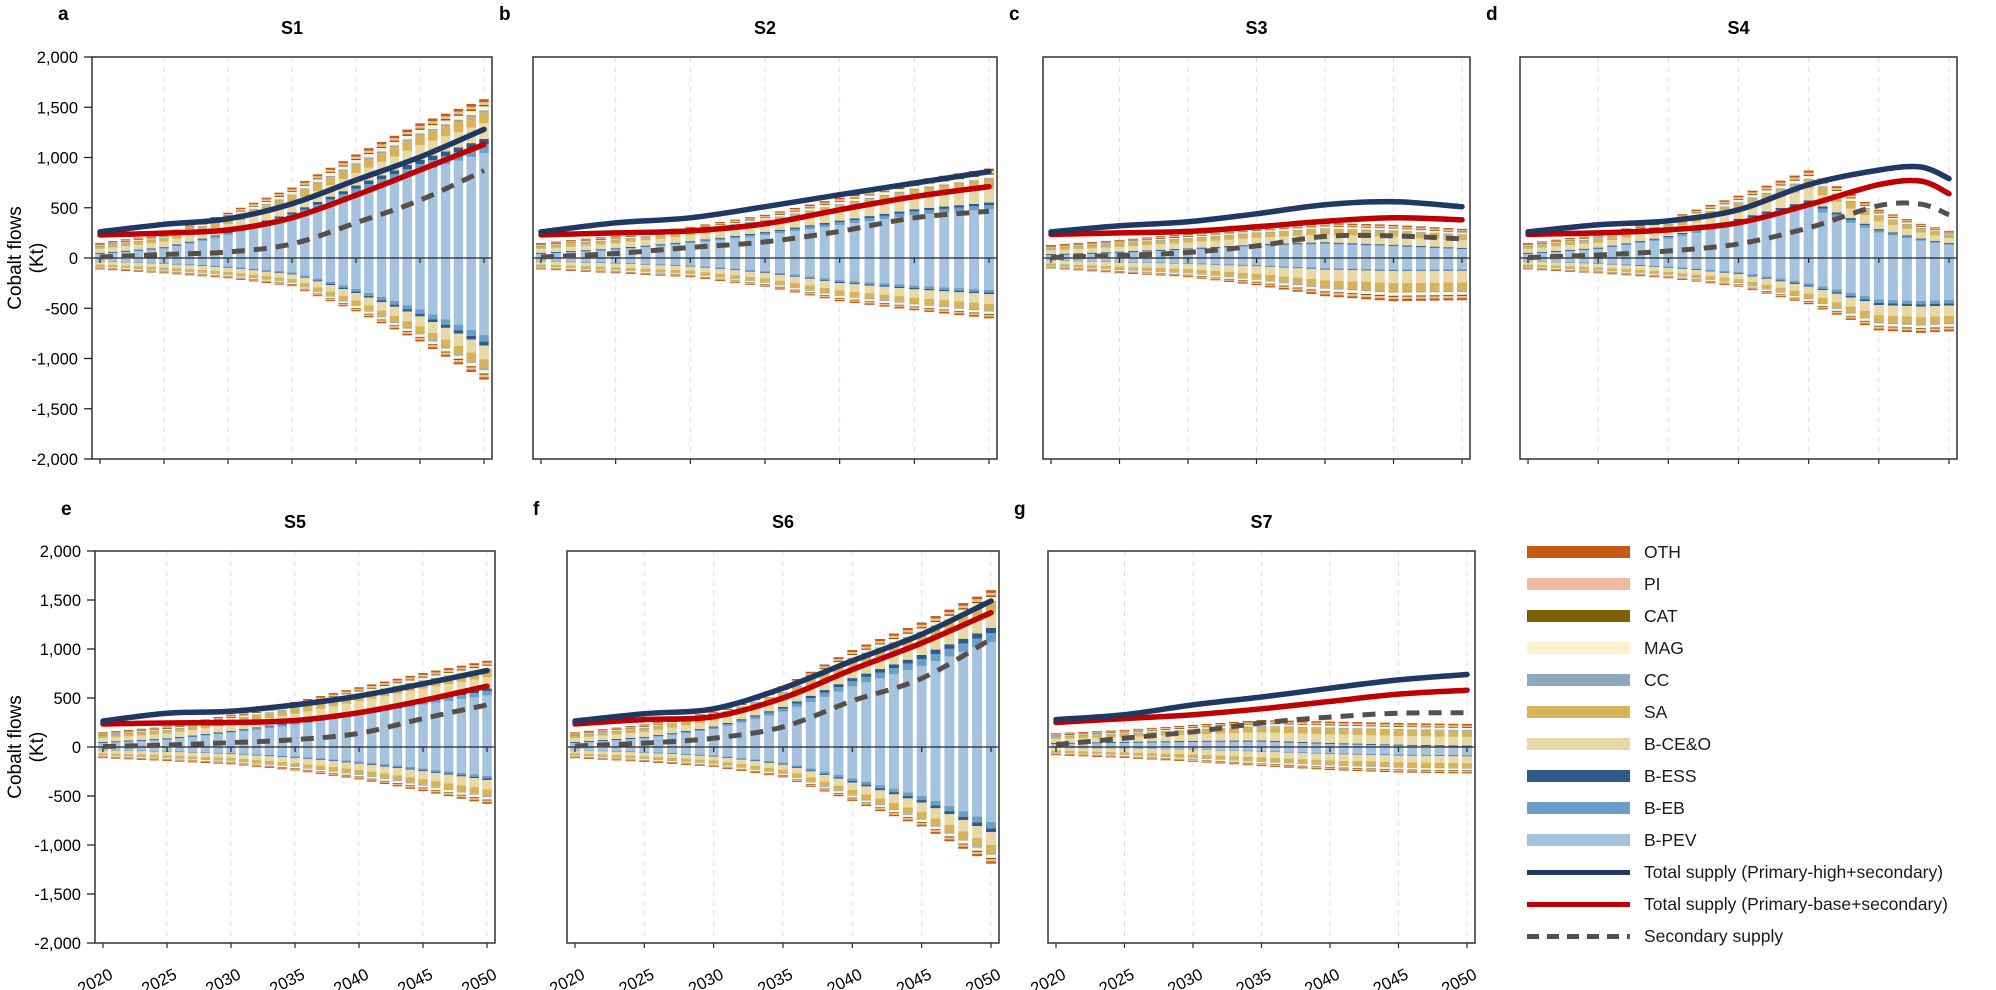 This screenshot has width=1996, height=990. I want to click on x-tick-label: 2035, so click(775, 978).